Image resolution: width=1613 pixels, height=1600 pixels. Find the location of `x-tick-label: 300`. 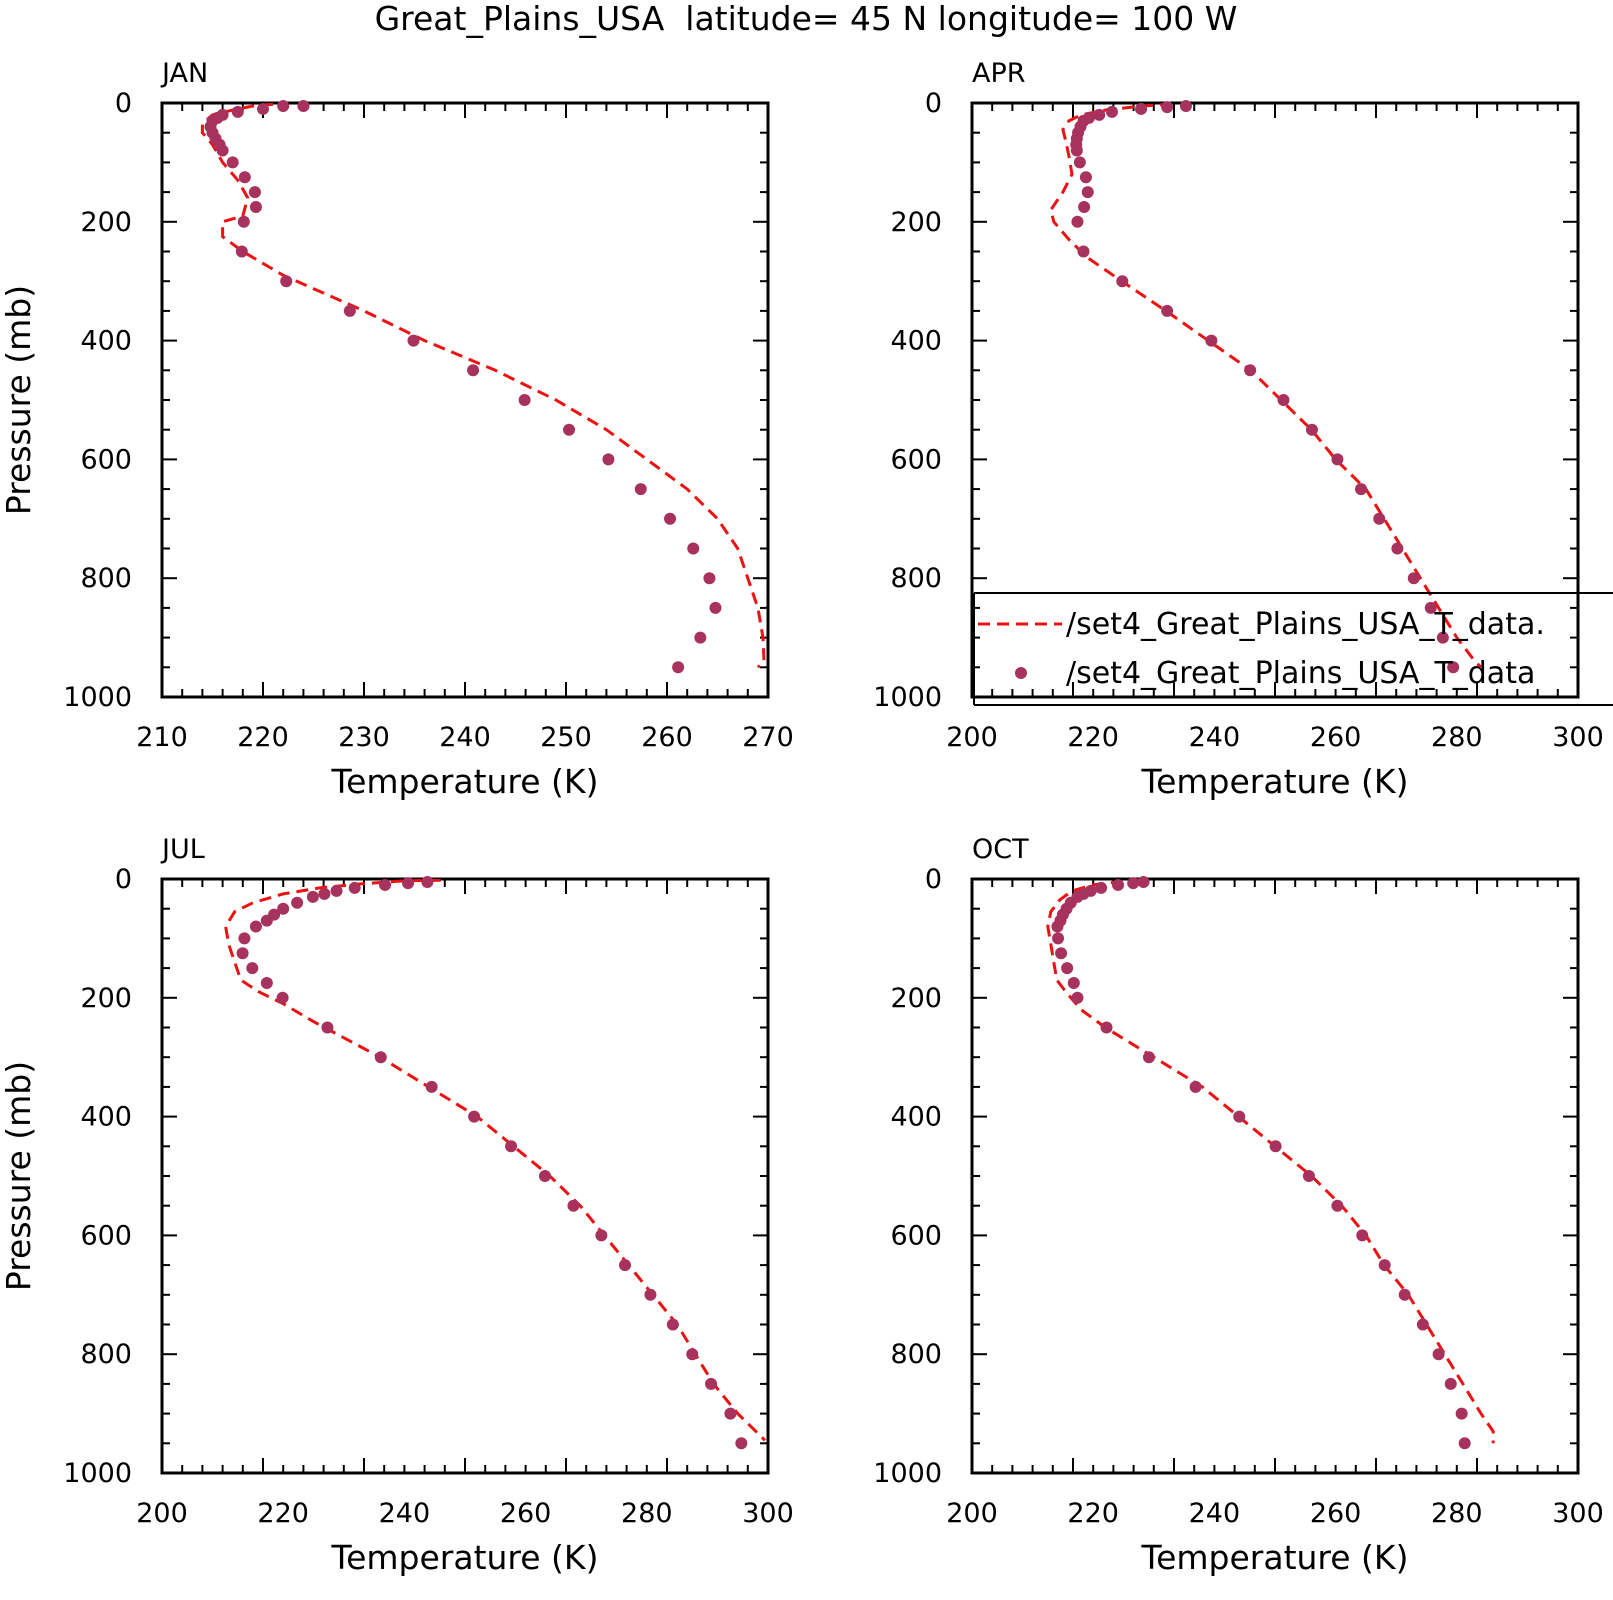

x-tick-label: 300 is located at coordinates (768, 1513).